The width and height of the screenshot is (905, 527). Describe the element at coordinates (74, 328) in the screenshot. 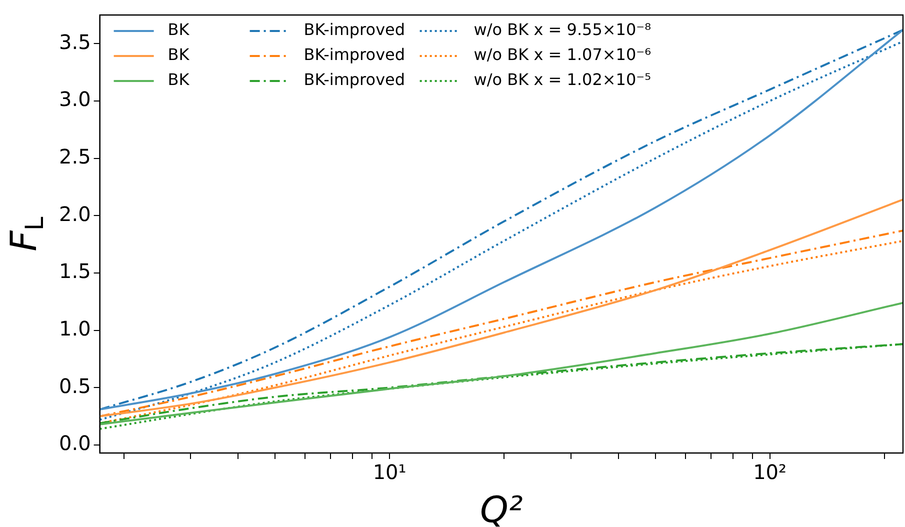

I see `y-tick-label: 1.0` at that location.